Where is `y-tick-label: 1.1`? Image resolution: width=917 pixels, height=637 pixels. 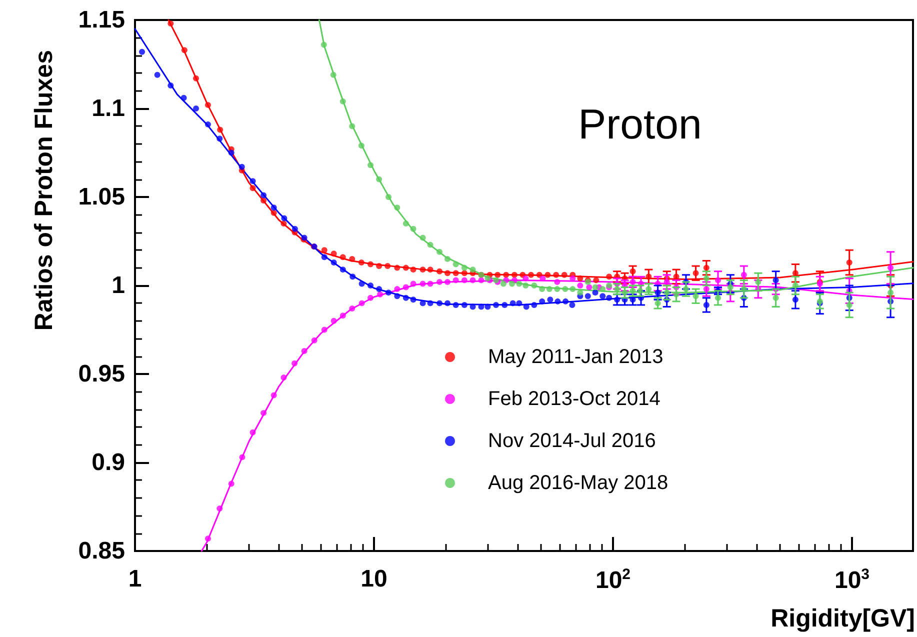 y-tick-label: 1.1 is located at coordinates (108, 108).